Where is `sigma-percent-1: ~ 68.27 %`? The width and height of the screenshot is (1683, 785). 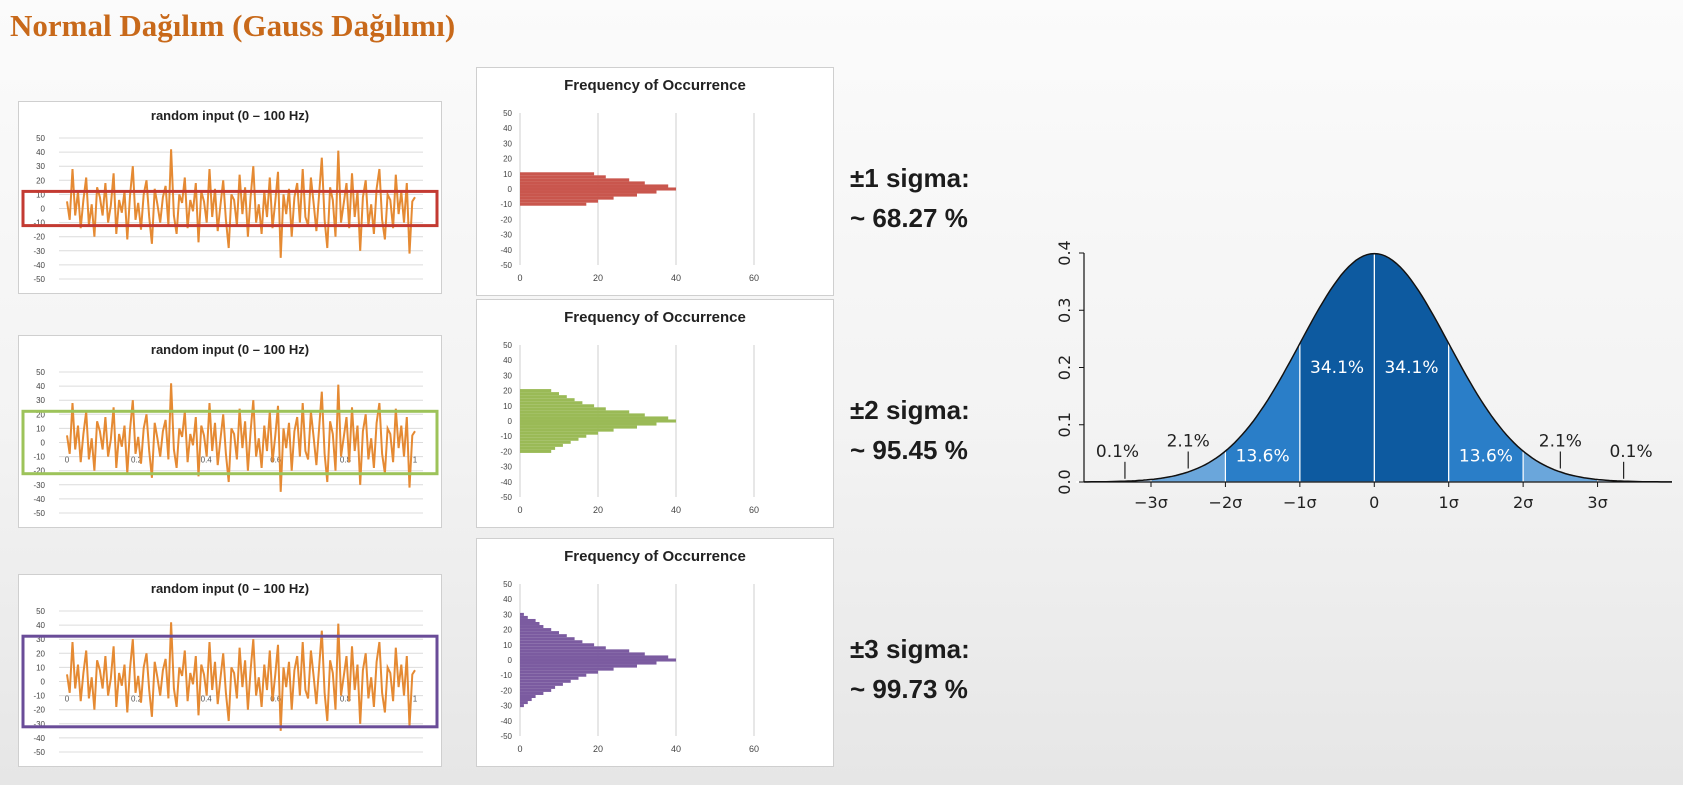 sigma-percent-1: ~ 68.27 % is located at coordinates (909, 218).